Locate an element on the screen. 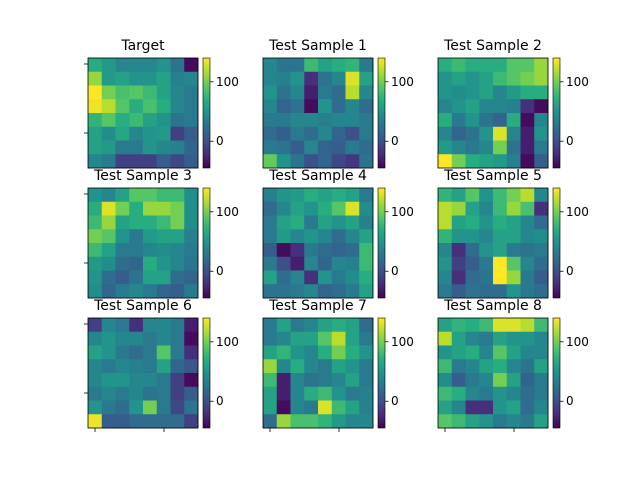 Image resolution: width=640 pixels, height=480 pixels. panel-4: Test Sample 4 0 100 is located at coordinates (338, 233).